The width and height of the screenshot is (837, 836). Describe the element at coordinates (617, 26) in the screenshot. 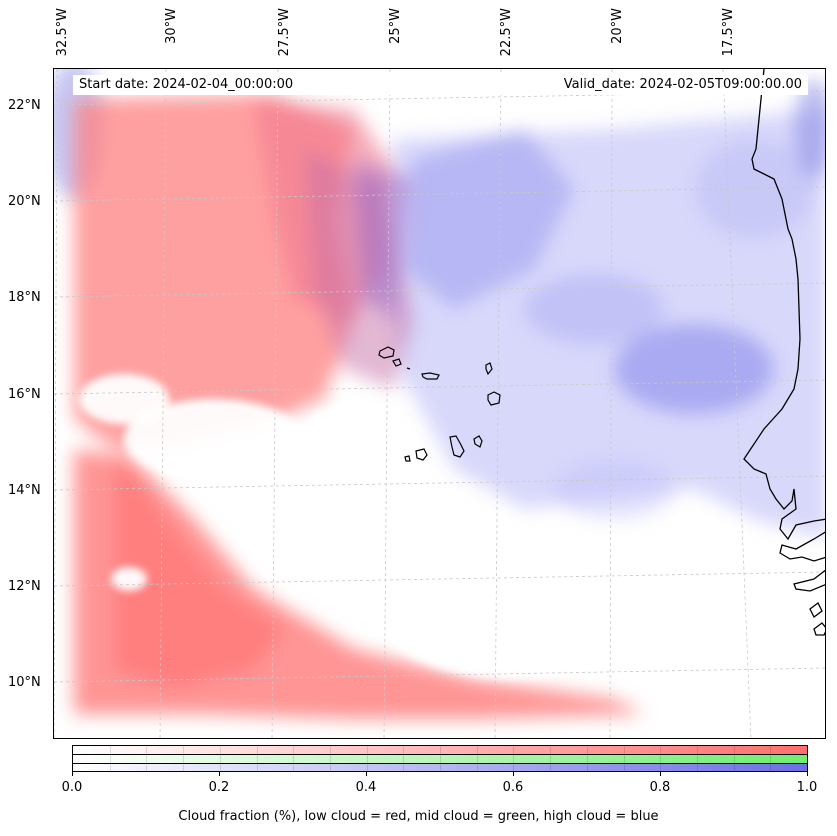

I see `lon-label-20w: 20°W` at that location.